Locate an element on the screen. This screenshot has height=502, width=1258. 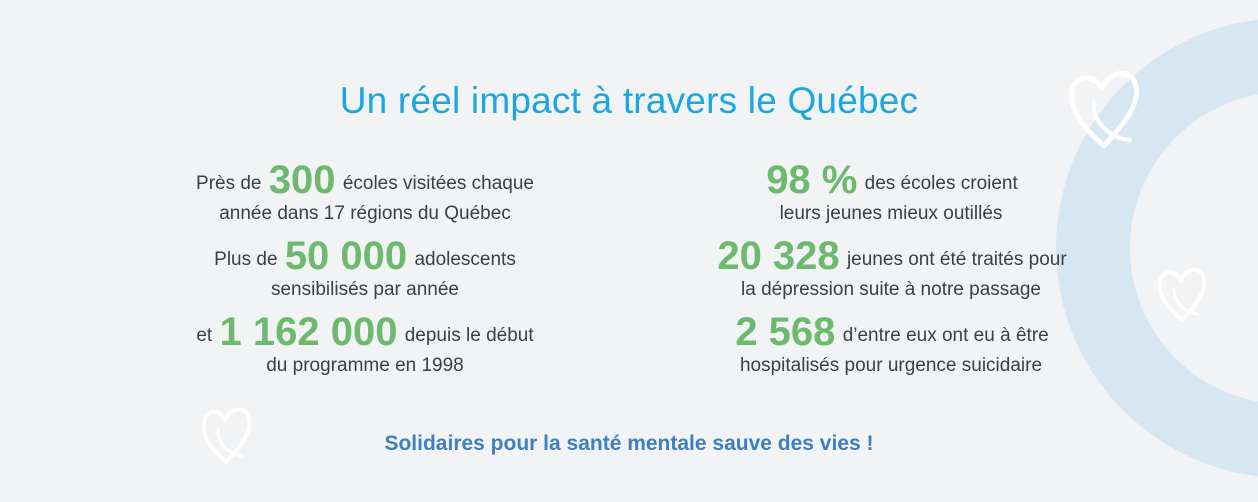
stat-number: 50 000 is located at coordinates (346, 256).